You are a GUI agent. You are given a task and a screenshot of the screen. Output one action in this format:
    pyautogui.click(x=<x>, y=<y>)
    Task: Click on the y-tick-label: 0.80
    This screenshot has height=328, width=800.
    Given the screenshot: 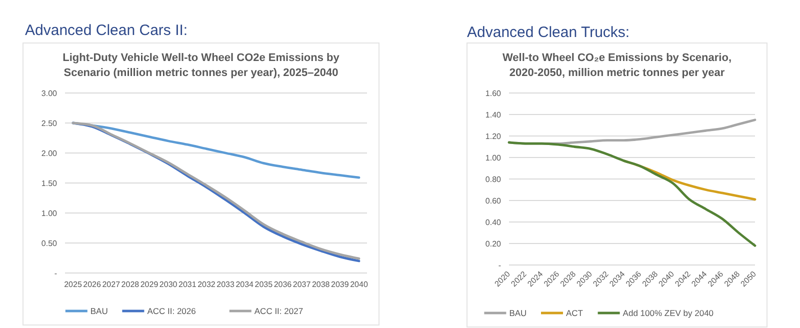 What is the action you would take?
    pyautogui.click(x=493, y=179)
    